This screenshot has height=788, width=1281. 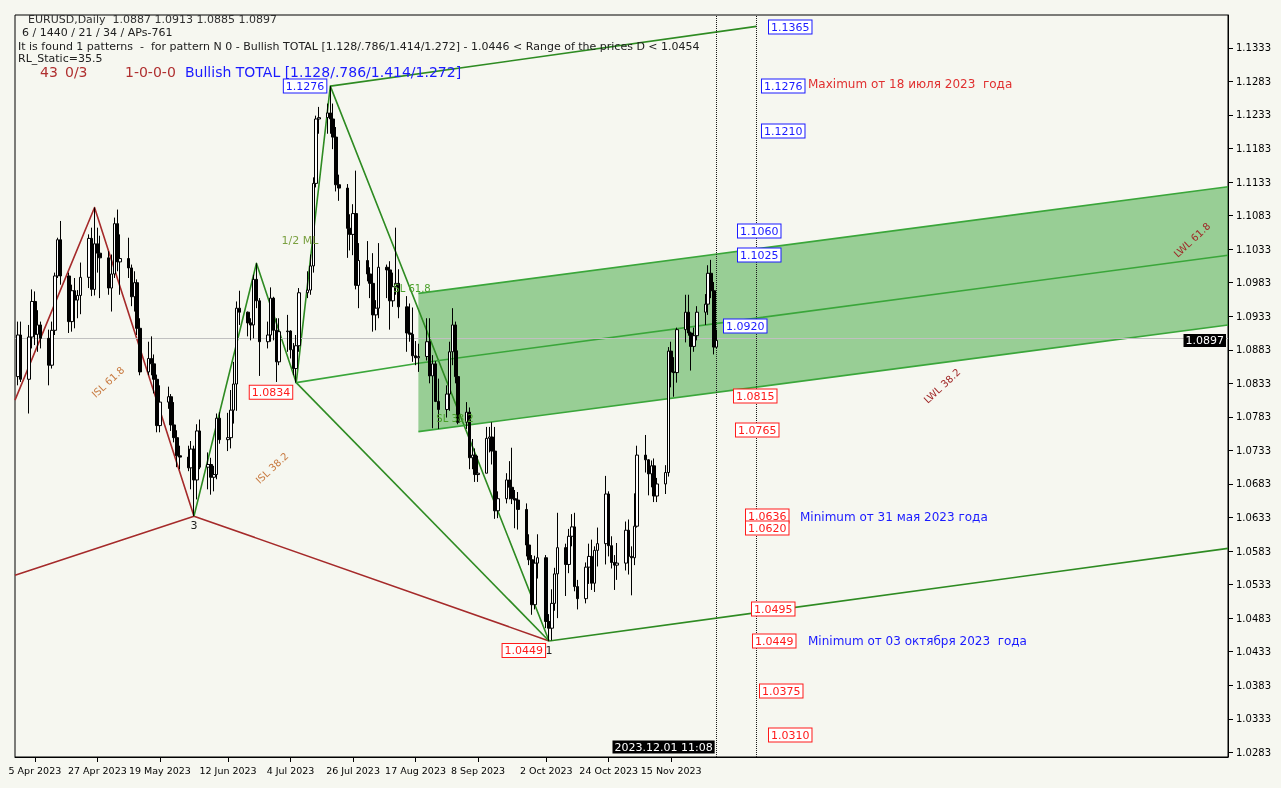 What do you see at coordinates (60, 58) in the screenshot?
I see `annotation: RL_Static=35.5` at bounding box center [60, 58].